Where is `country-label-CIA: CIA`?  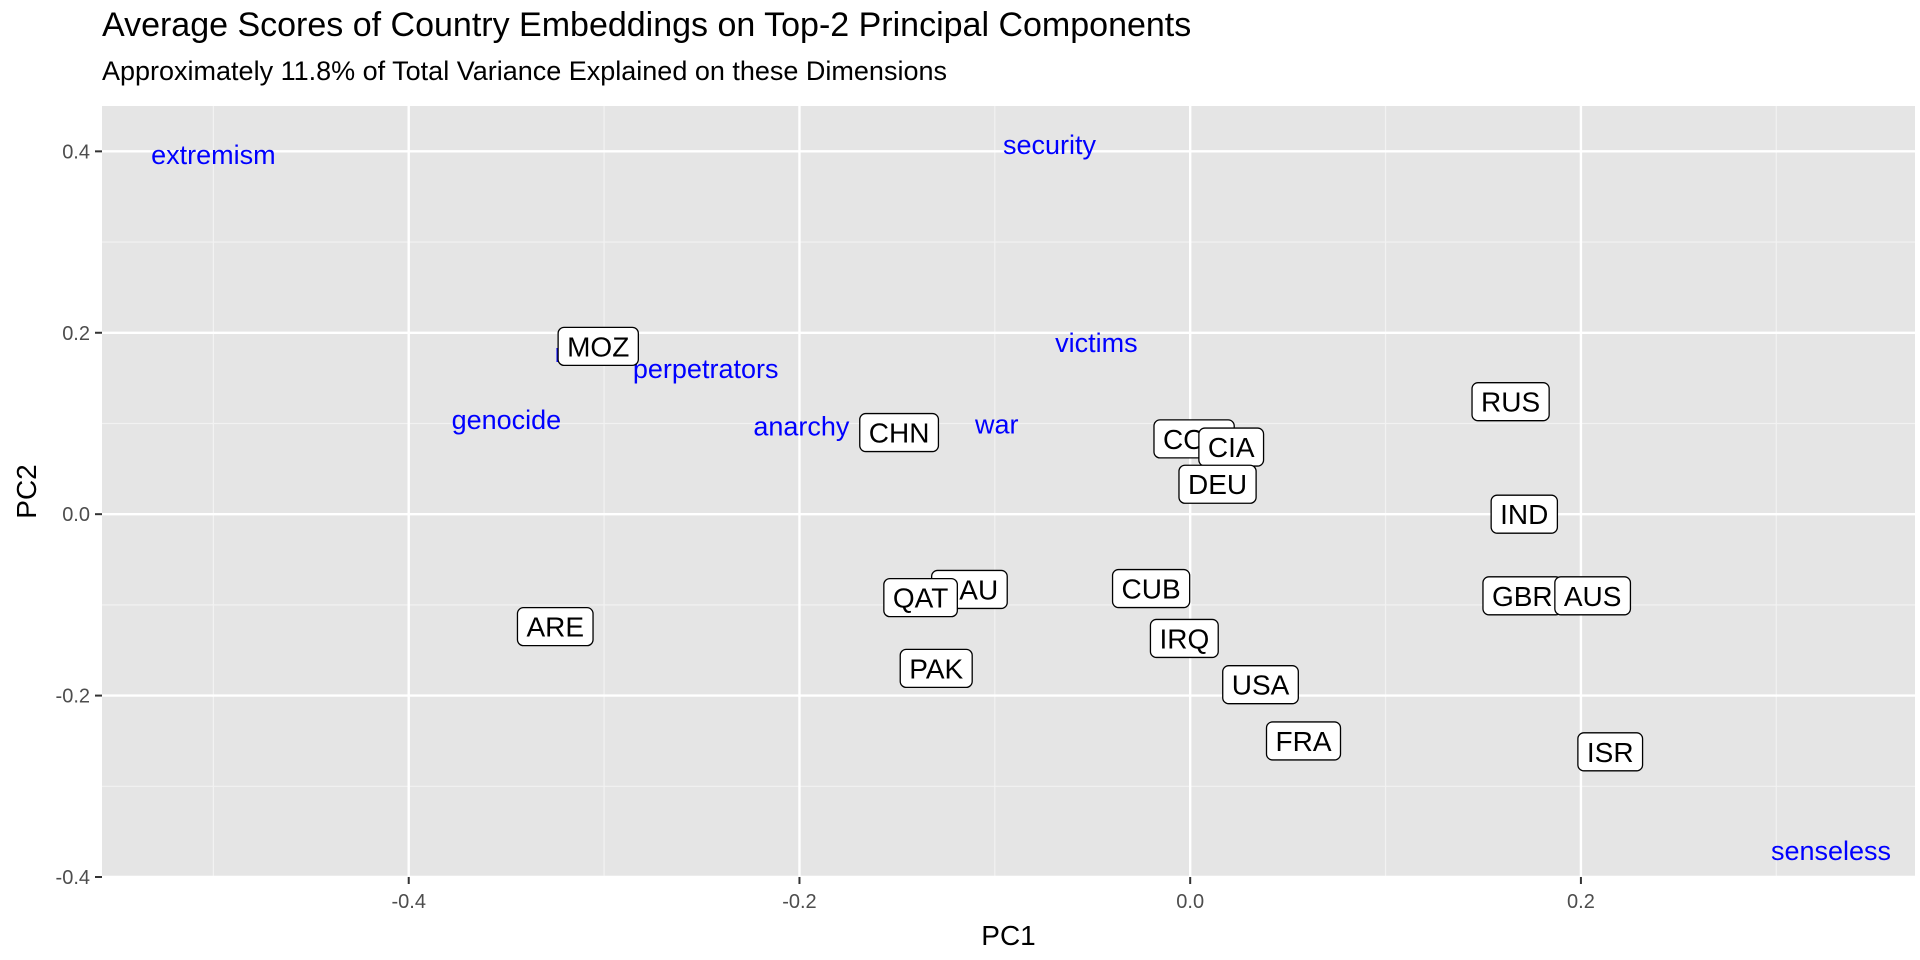
country-label-CIA: CIA is located at coordinates (1231, 447).